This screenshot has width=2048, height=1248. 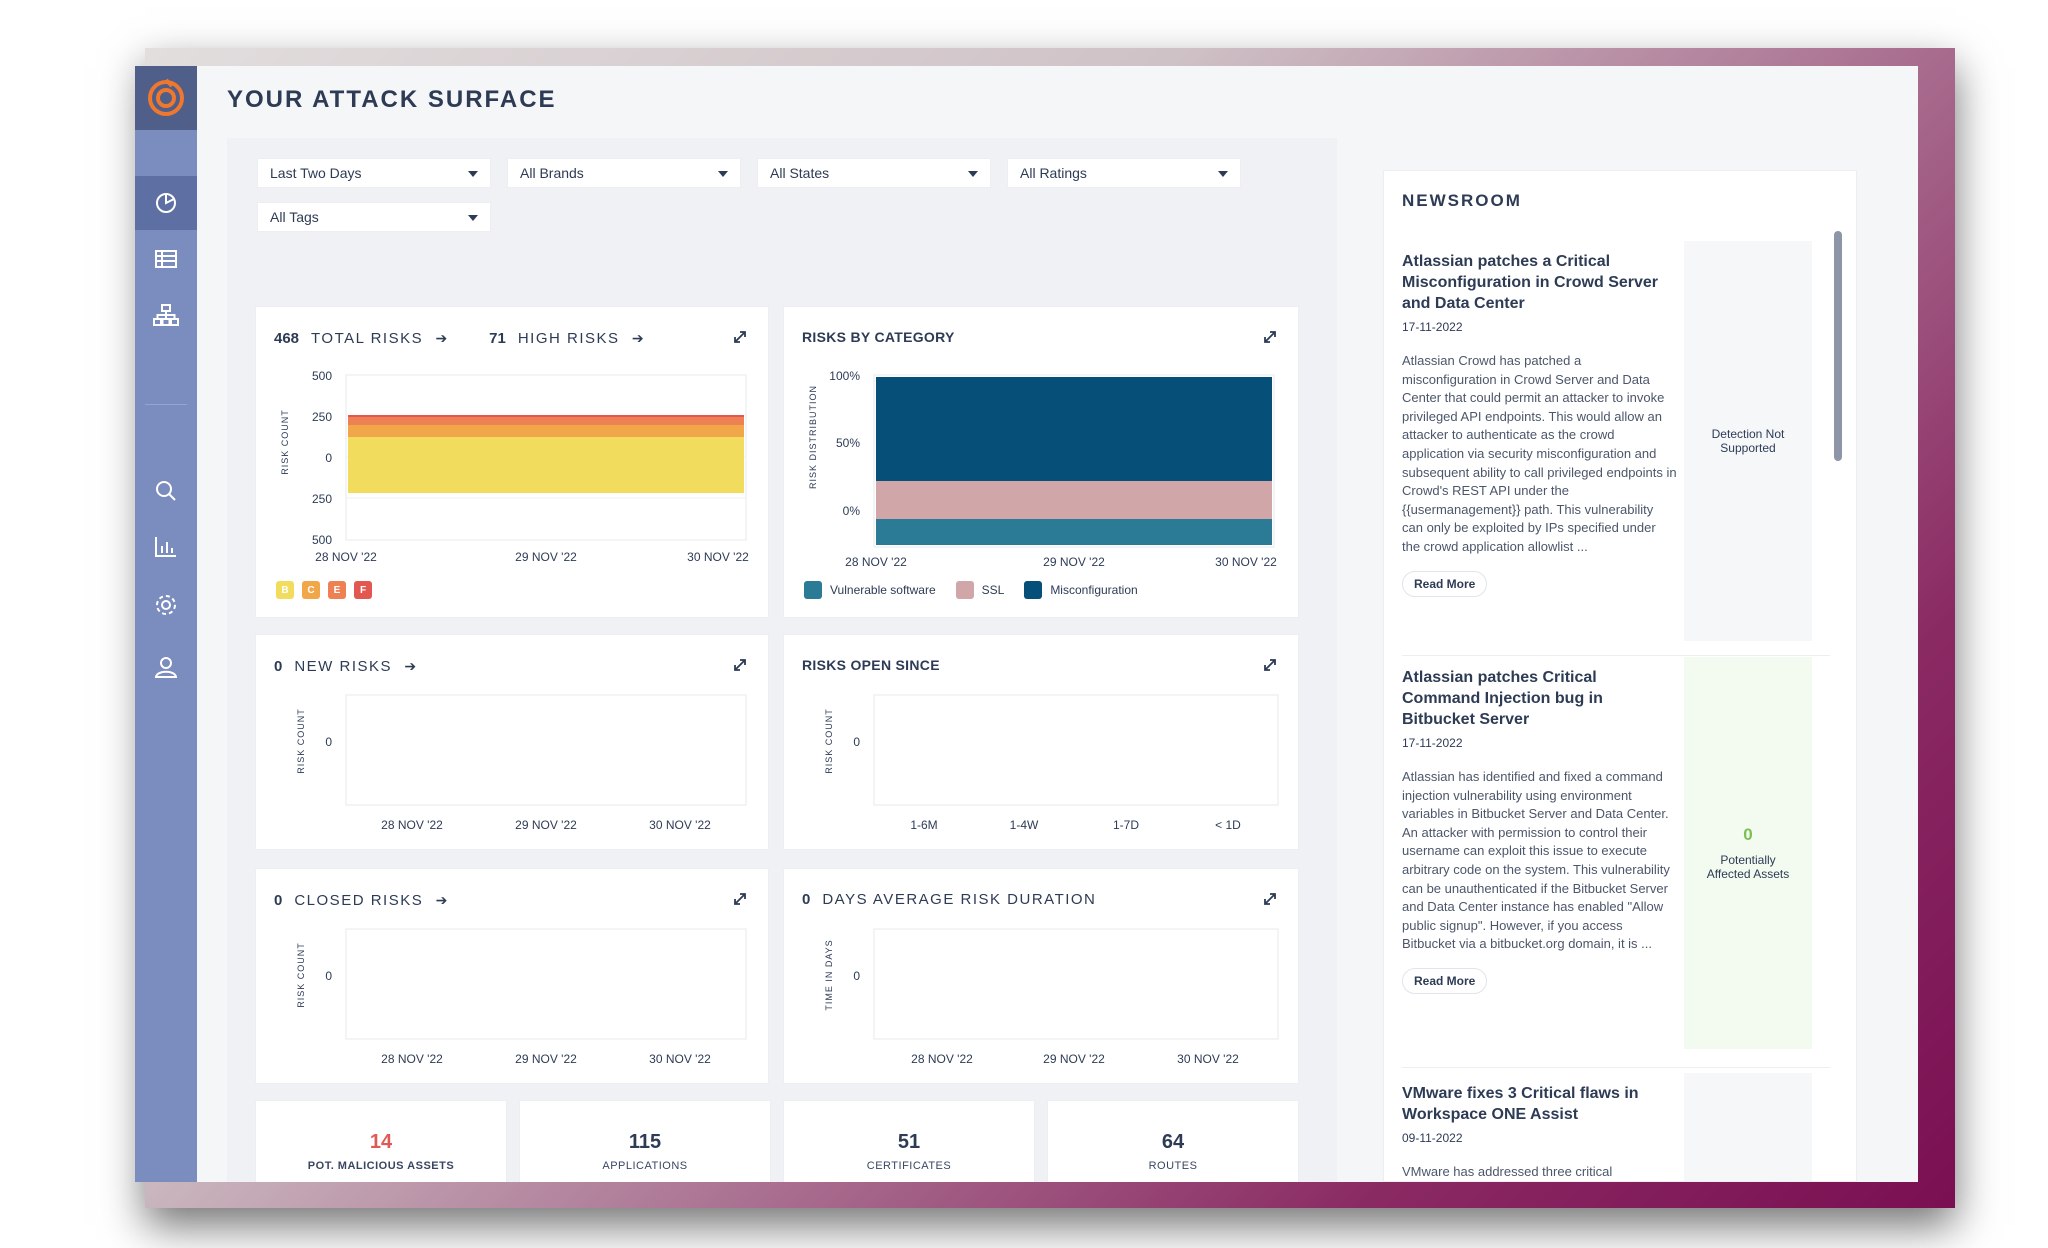 I want to click on stat-value: 51, so click(x=909, y=1142).